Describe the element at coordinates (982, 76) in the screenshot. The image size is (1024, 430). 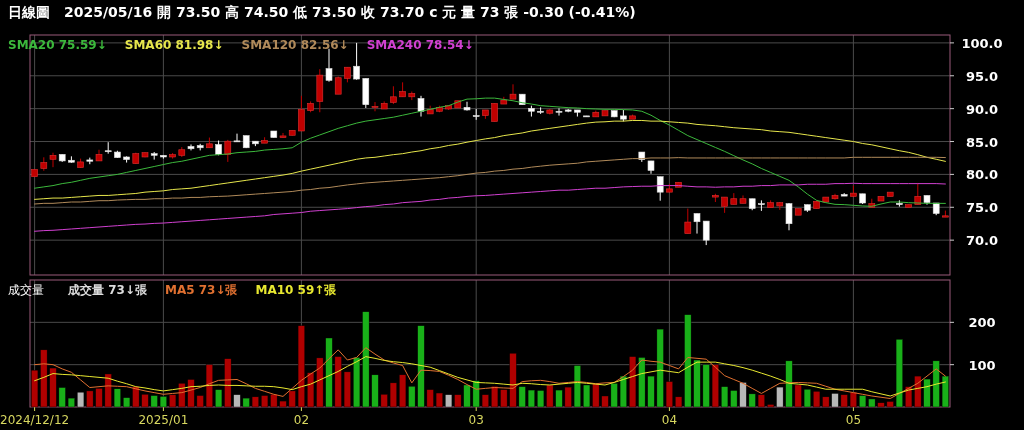
I see `y-tick-label: 95.0` at that location.